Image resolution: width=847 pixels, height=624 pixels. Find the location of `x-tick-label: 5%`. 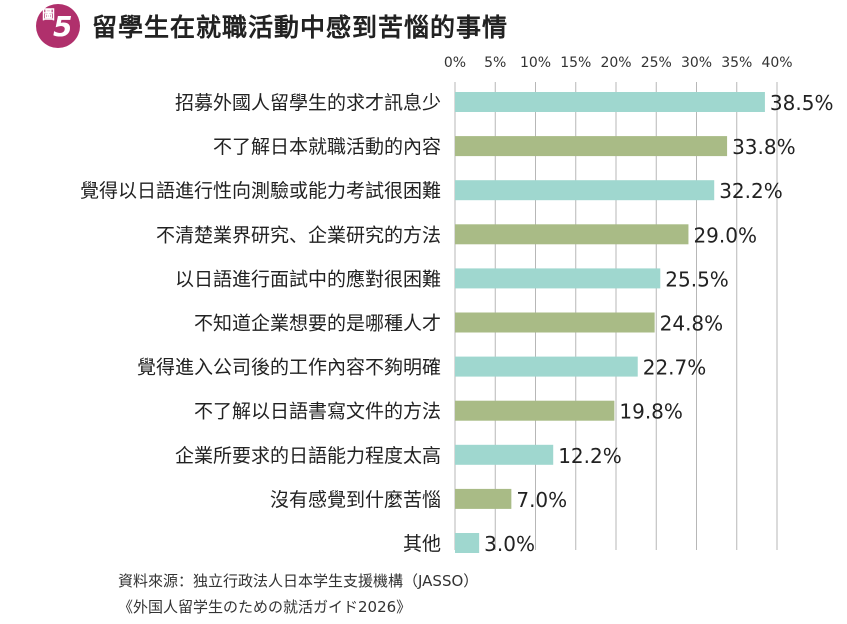

x-tick-label: 5% is located at coordinates (495, 63).